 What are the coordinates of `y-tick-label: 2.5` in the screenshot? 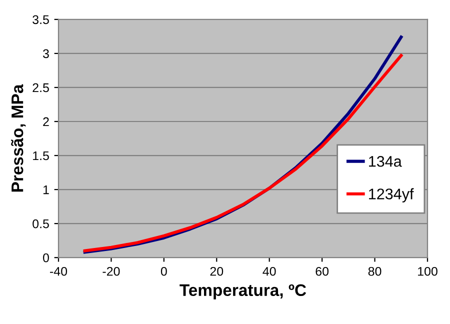 It's located at (40, 87).